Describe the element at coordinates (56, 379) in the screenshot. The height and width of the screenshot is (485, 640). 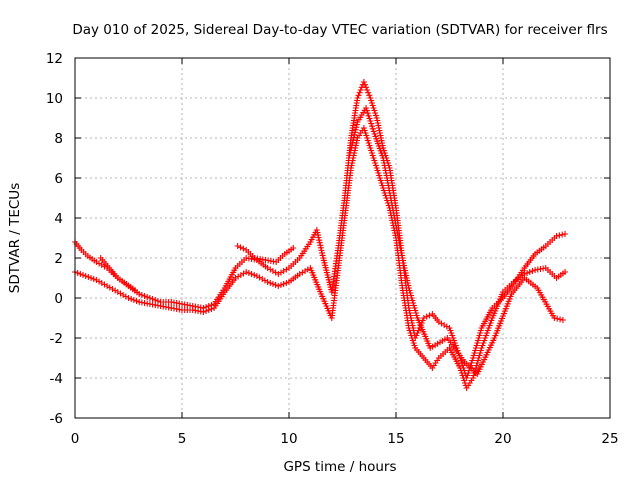
I see `y-tick-label: -4` at that location.